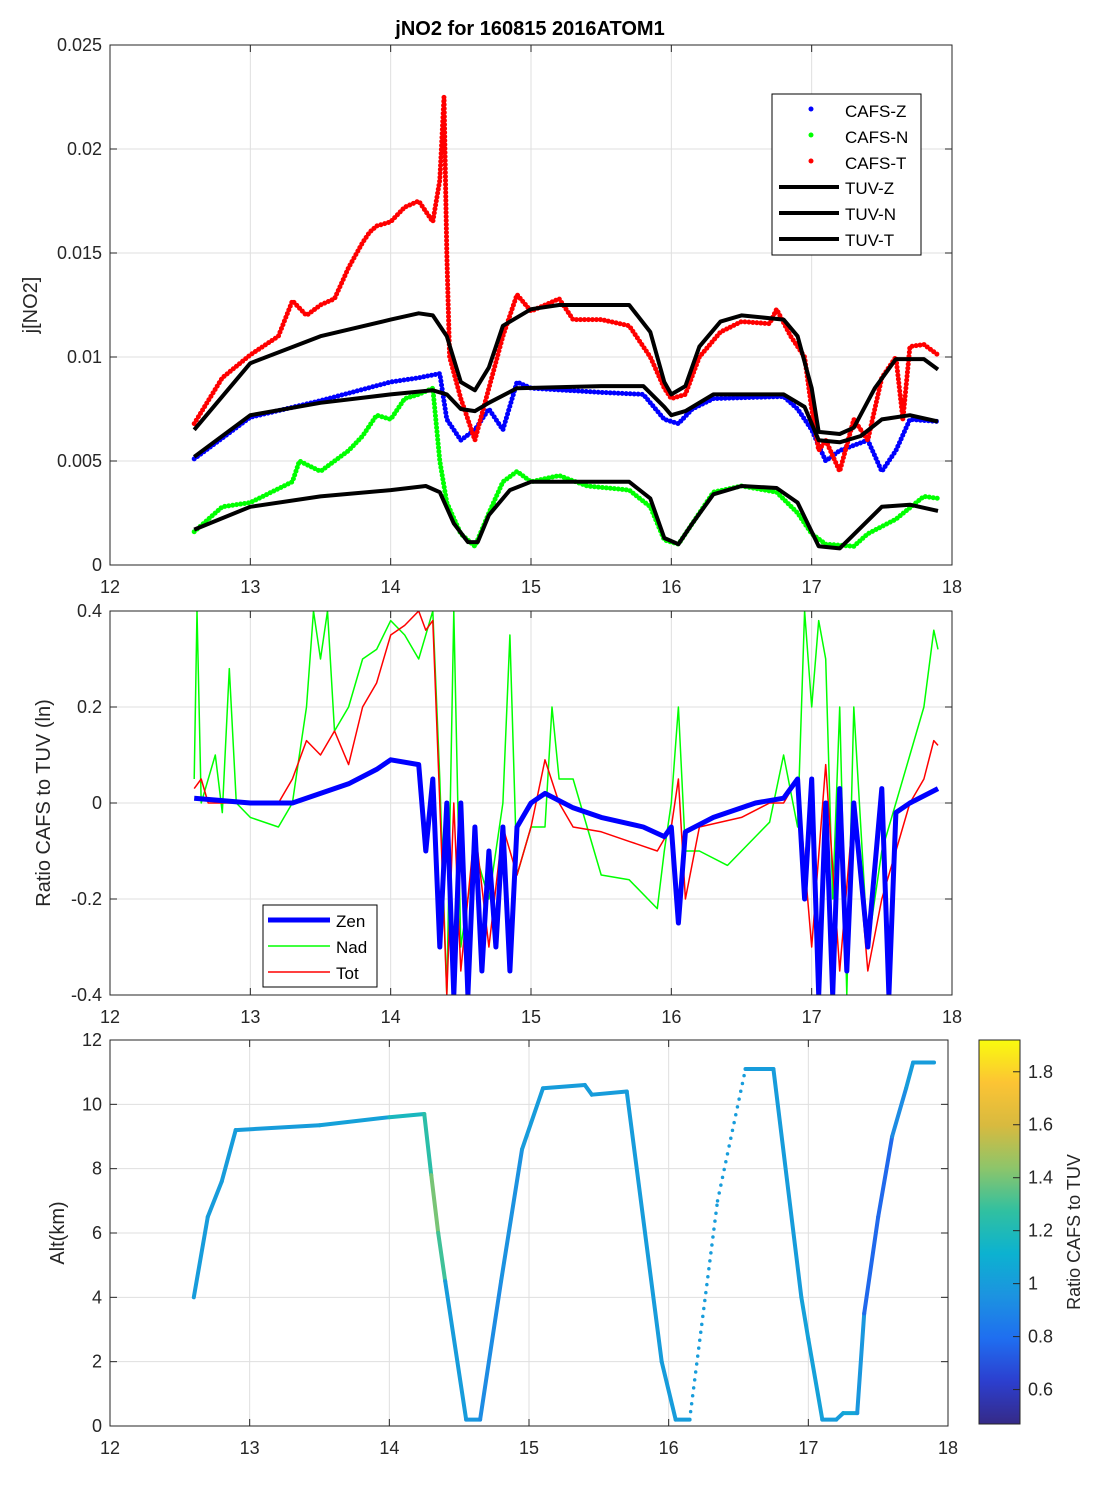 This screenshot has width=1094, height=1489. I want to click on legend-marker-cafs-z, so click(811, 109).